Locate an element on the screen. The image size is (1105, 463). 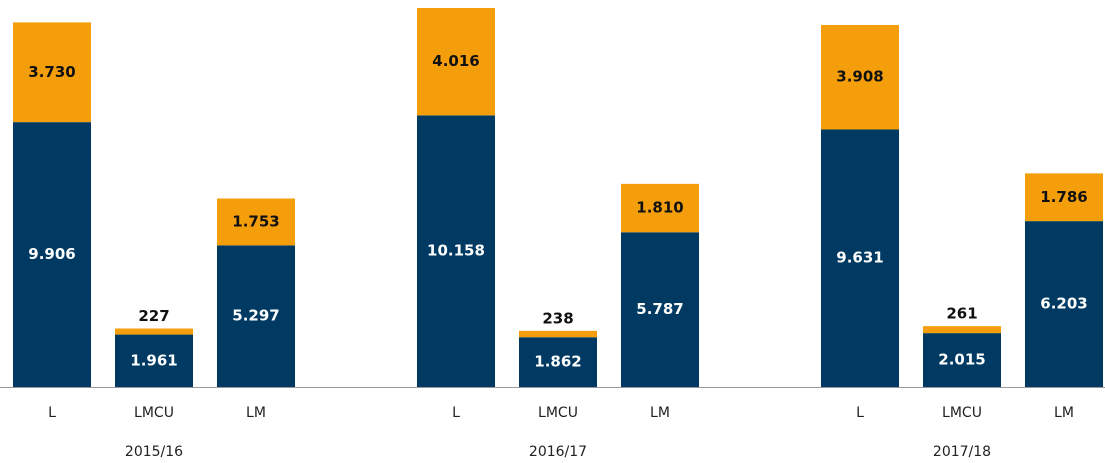
data-label: 1.810 is located at coordinates (659, 208).